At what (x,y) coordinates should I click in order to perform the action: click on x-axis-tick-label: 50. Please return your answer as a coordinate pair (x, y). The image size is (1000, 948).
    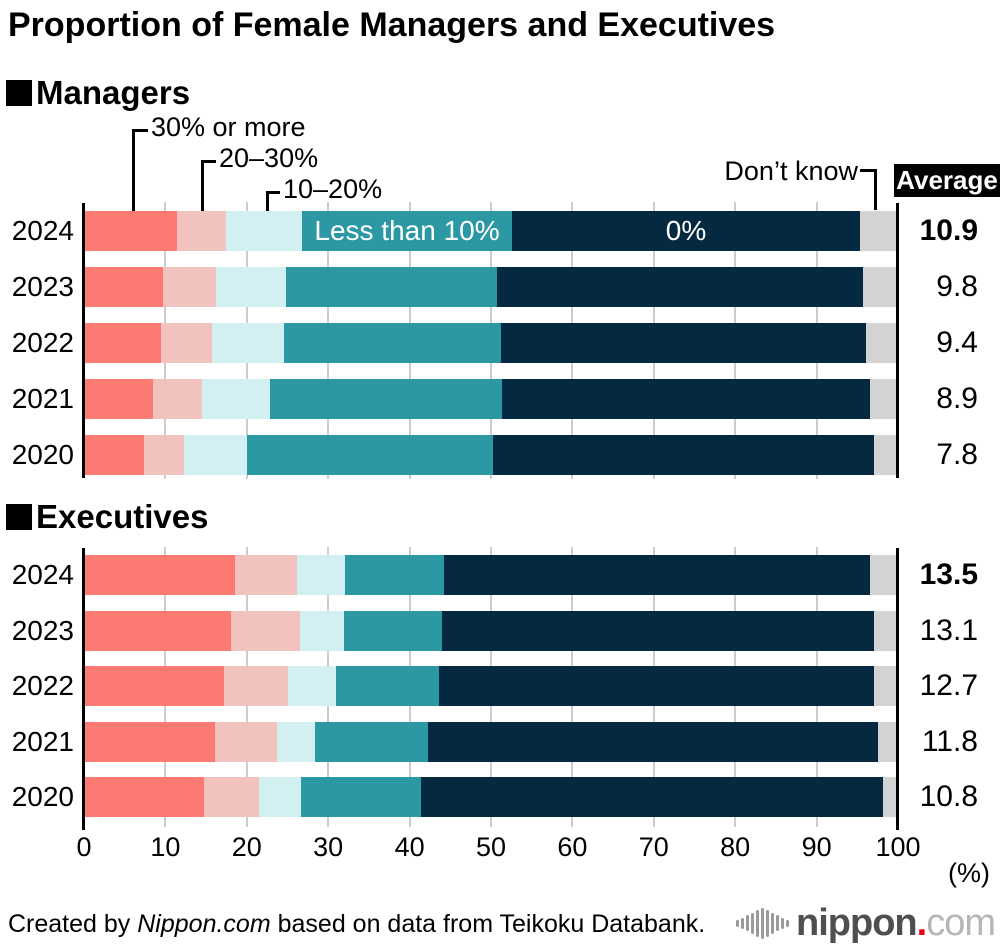
    Looking at the image, I should click on (491, 847).